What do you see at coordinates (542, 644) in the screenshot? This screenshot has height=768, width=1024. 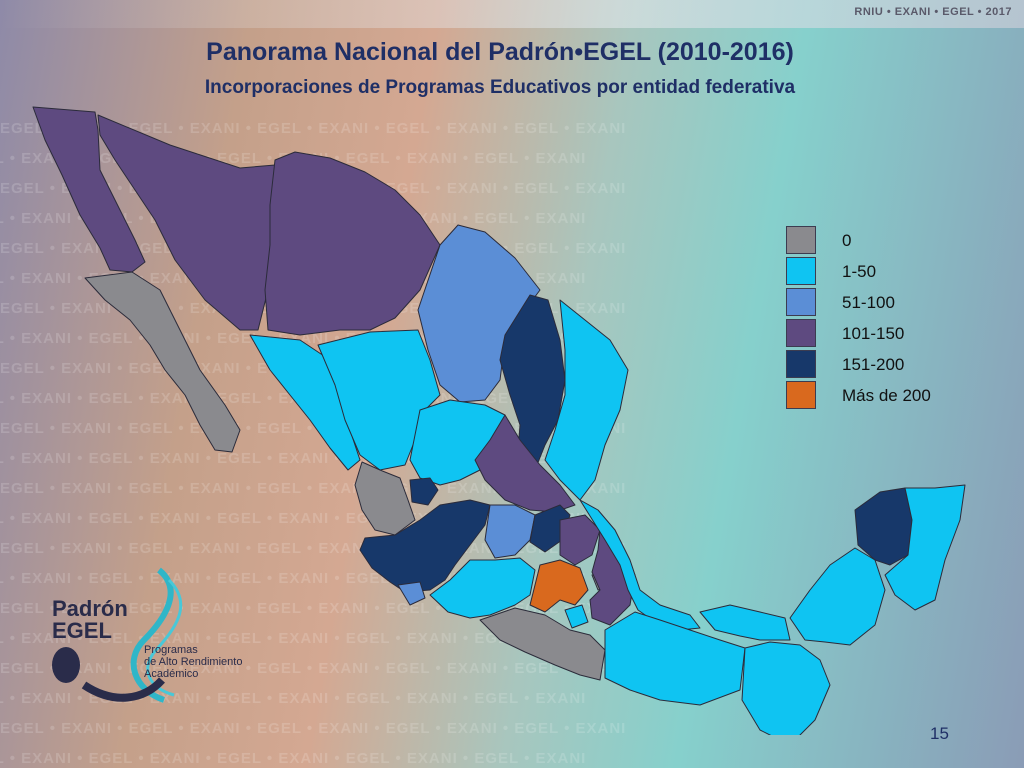 I see `state-guerrero` at bounding box center [542, 644].